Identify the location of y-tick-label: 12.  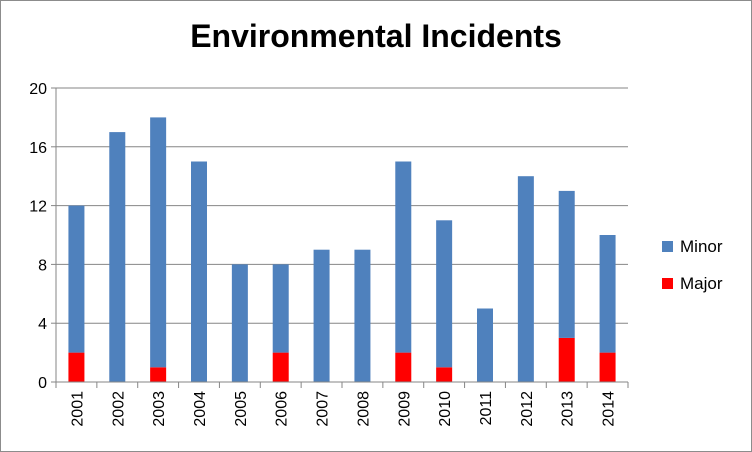
(38, 207).